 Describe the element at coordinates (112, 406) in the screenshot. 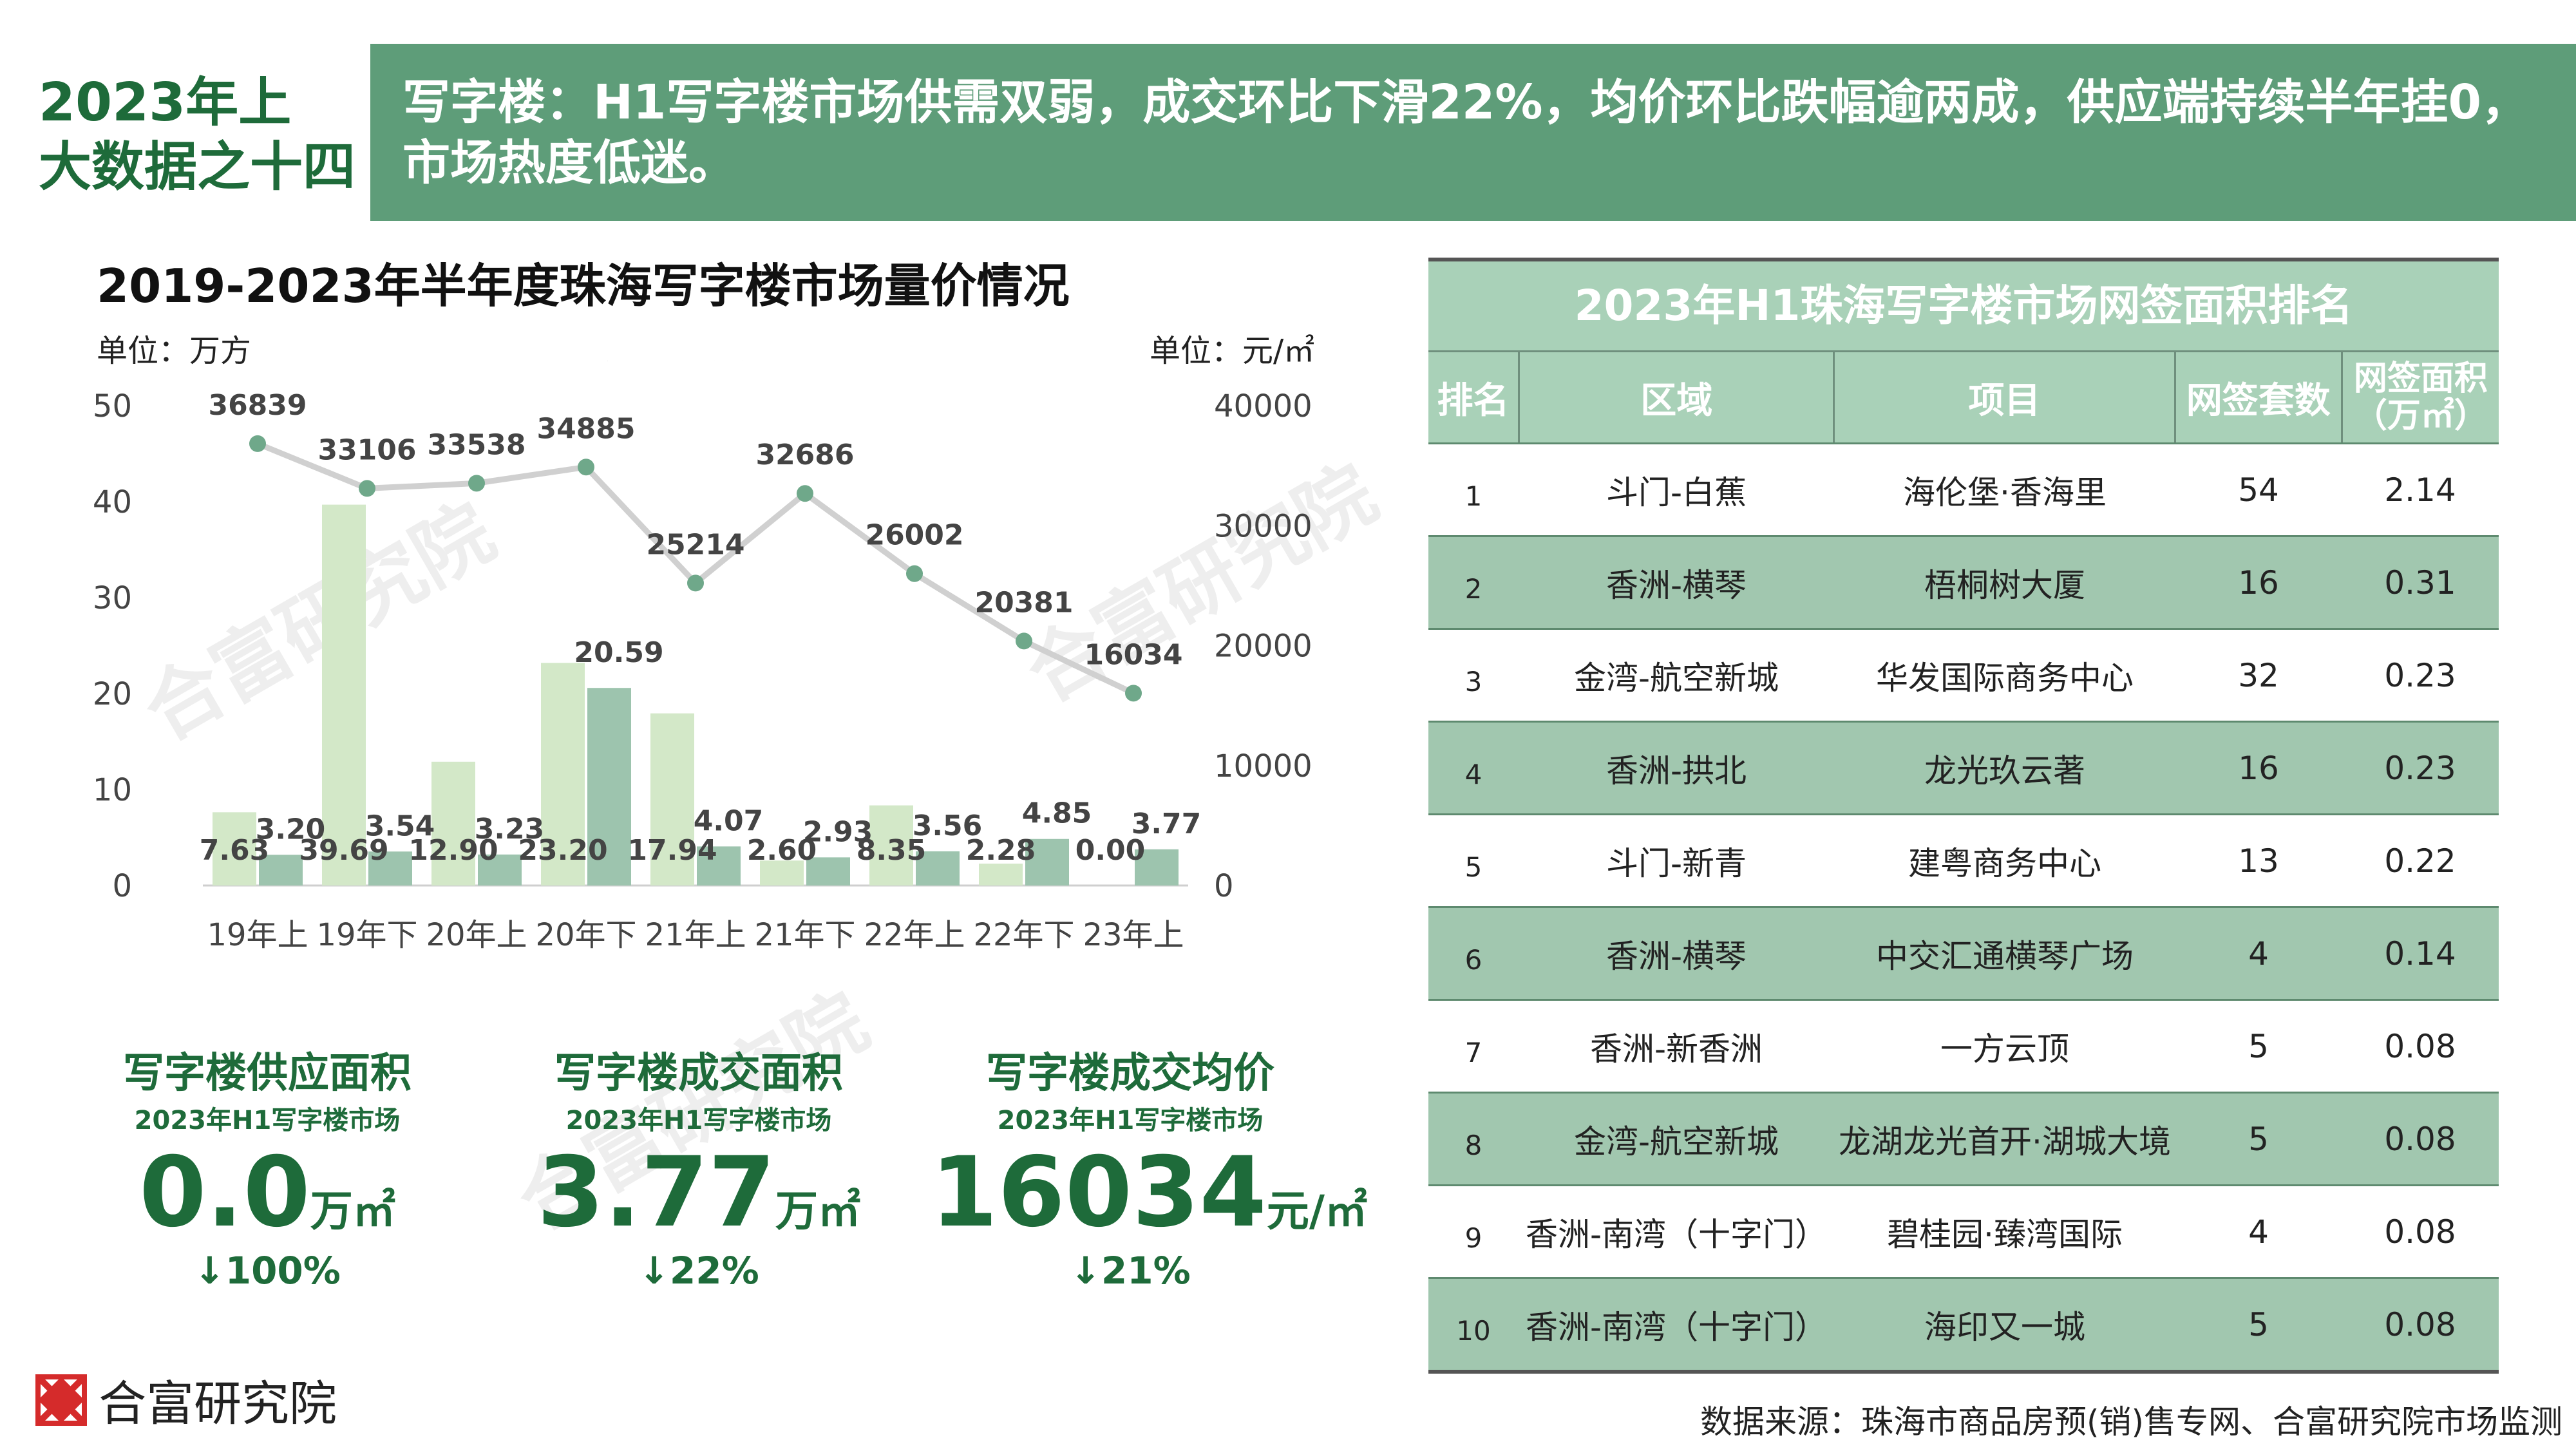

I see `left-tick-label: 50` at that location.